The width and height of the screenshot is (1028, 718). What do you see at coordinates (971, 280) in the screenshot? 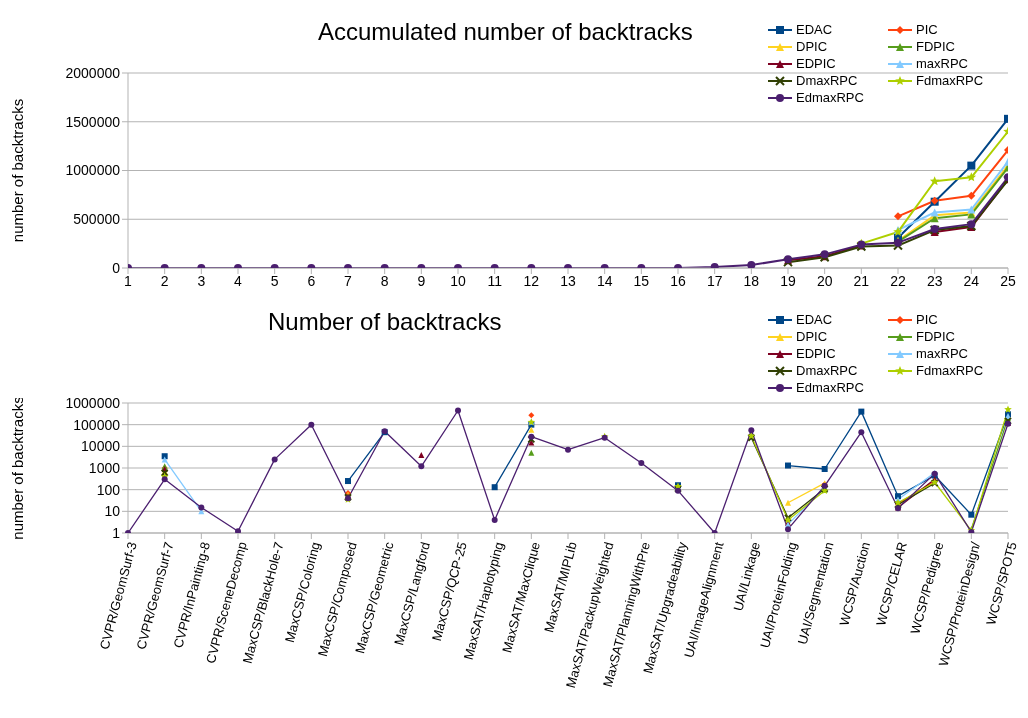
I see `x-tick-label: 24` at bounding box center [971, 280].